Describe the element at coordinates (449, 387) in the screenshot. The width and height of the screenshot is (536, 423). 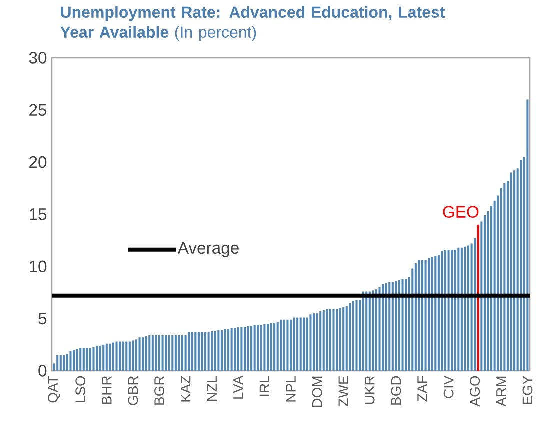
I see `x-tick-label: CIV` at that location.